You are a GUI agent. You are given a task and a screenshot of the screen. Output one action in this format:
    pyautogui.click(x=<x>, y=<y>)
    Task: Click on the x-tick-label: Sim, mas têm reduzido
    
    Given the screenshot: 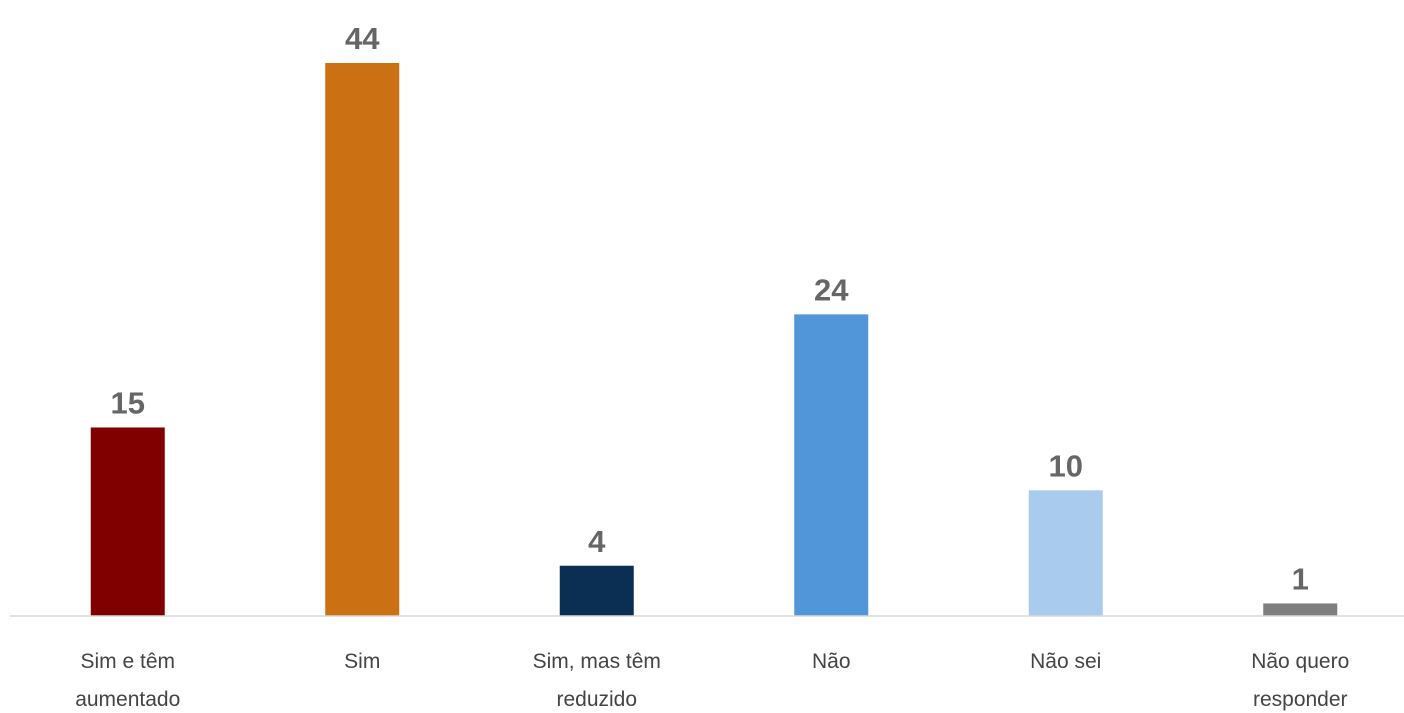 What is the action you would take?
    pyautogui.click(x=596, y=680)
    